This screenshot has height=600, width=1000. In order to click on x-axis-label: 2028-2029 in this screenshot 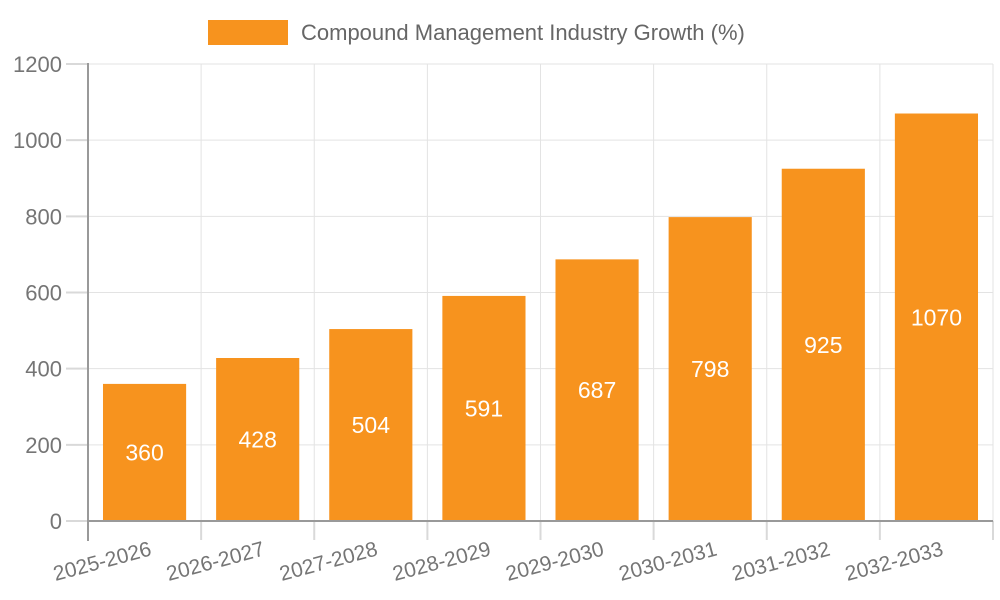, I will do `click(441, 562)`.